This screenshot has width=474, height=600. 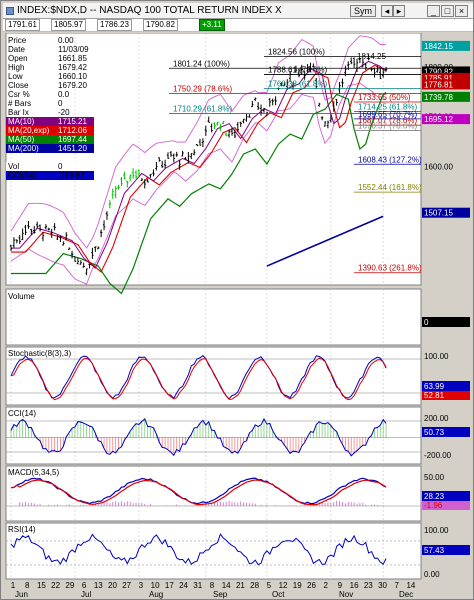 What do you see at coordinates (390, 268) in the screenshot?
I see `fib-label: 1390.63 (261.8%)` at bounding box center [390, 268].